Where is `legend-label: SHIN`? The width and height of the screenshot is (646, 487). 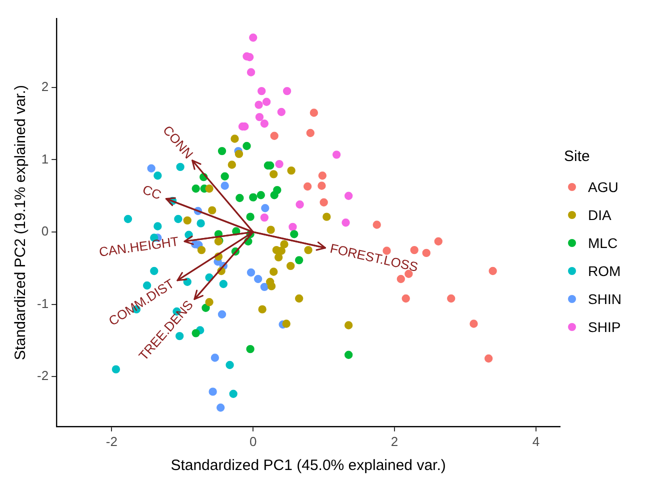 legend-label: SHIN is located at coordinates (605, 299).